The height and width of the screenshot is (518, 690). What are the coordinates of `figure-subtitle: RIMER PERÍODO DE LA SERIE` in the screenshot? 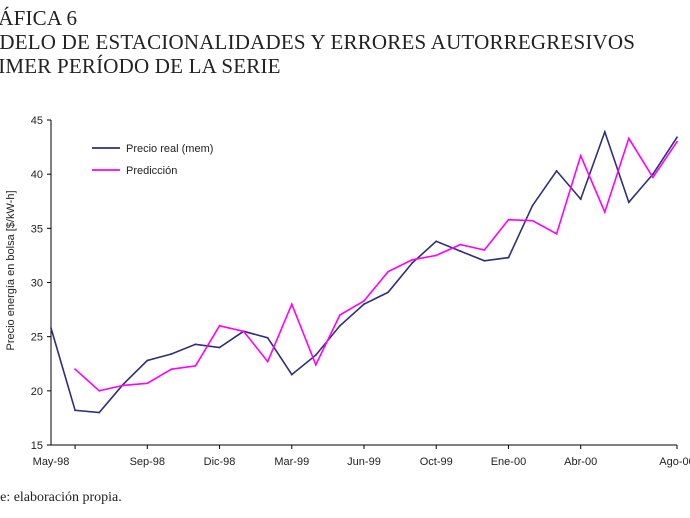 It's located at (140, 66).